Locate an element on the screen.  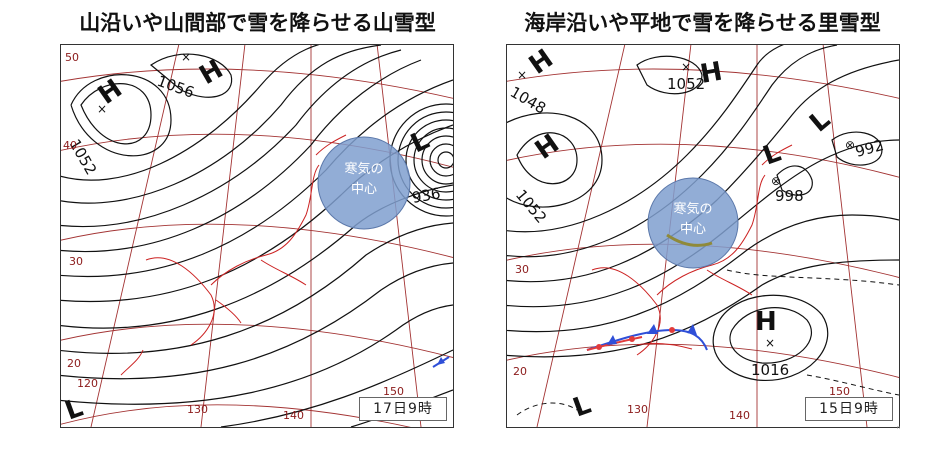
right-date-box: 15日9時 is located at coordinates (849, 409).